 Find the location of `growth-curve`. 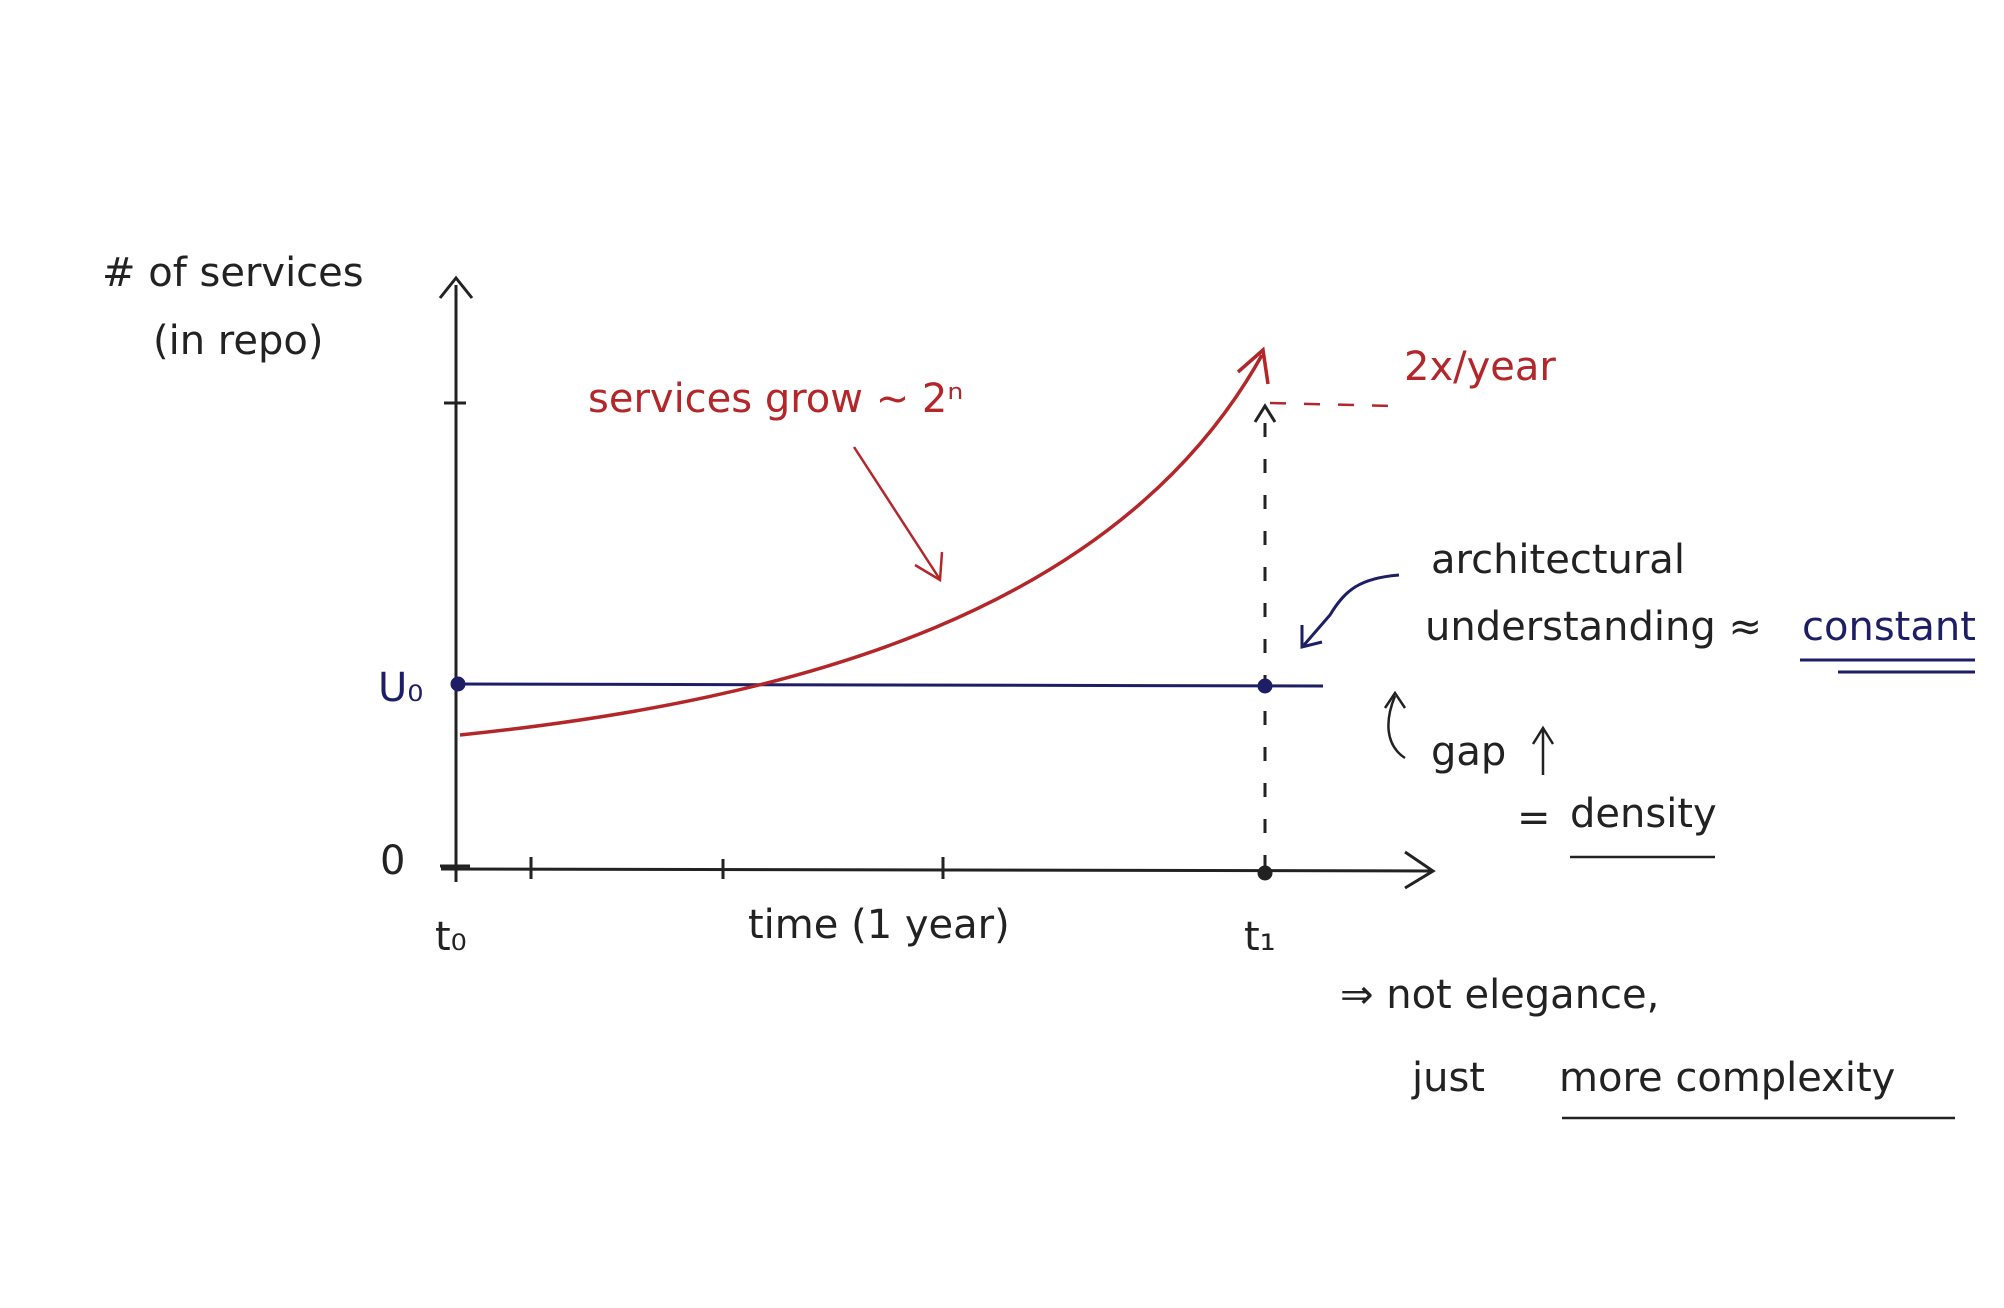

growth-curve is located at coordinates (927, 541).